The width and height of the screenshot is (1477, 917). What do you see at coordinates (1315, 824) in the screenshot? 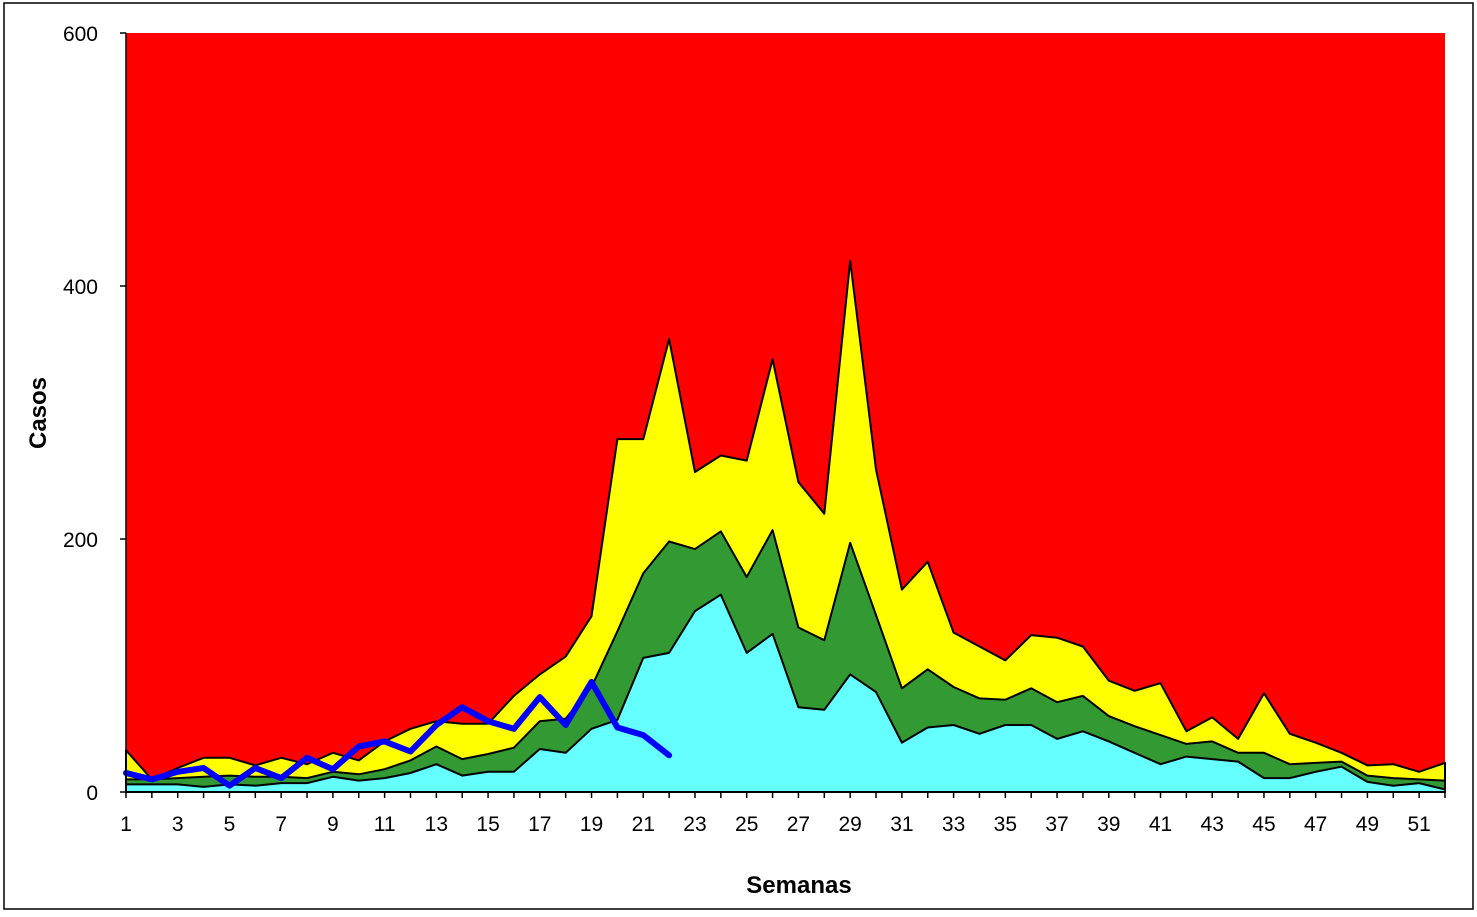
I see `x-tick-label: 47` at bounding box center [1315, 824].